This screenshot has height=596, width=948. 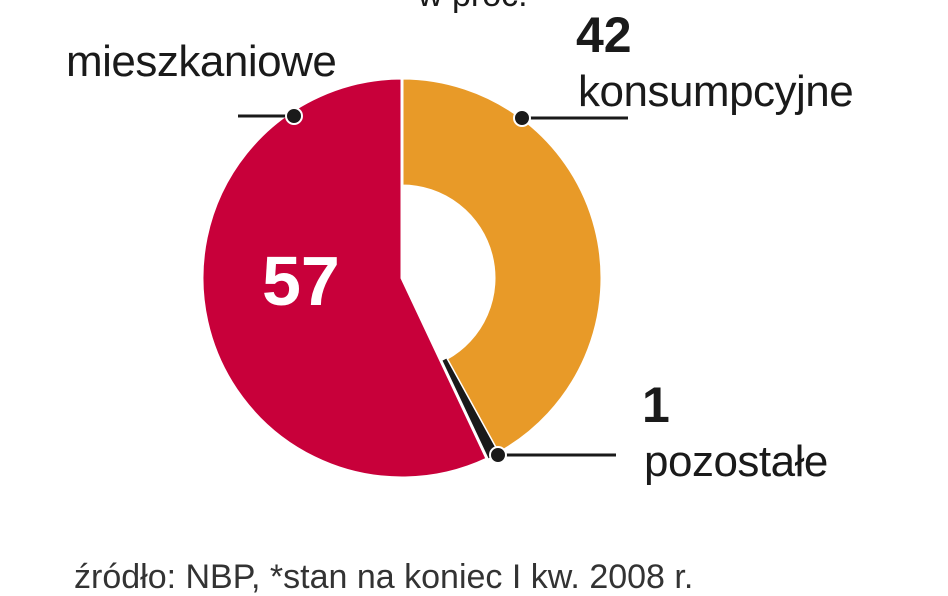 I want to click on value-mieszkaniowe: 57, so click(x=301, y=281).